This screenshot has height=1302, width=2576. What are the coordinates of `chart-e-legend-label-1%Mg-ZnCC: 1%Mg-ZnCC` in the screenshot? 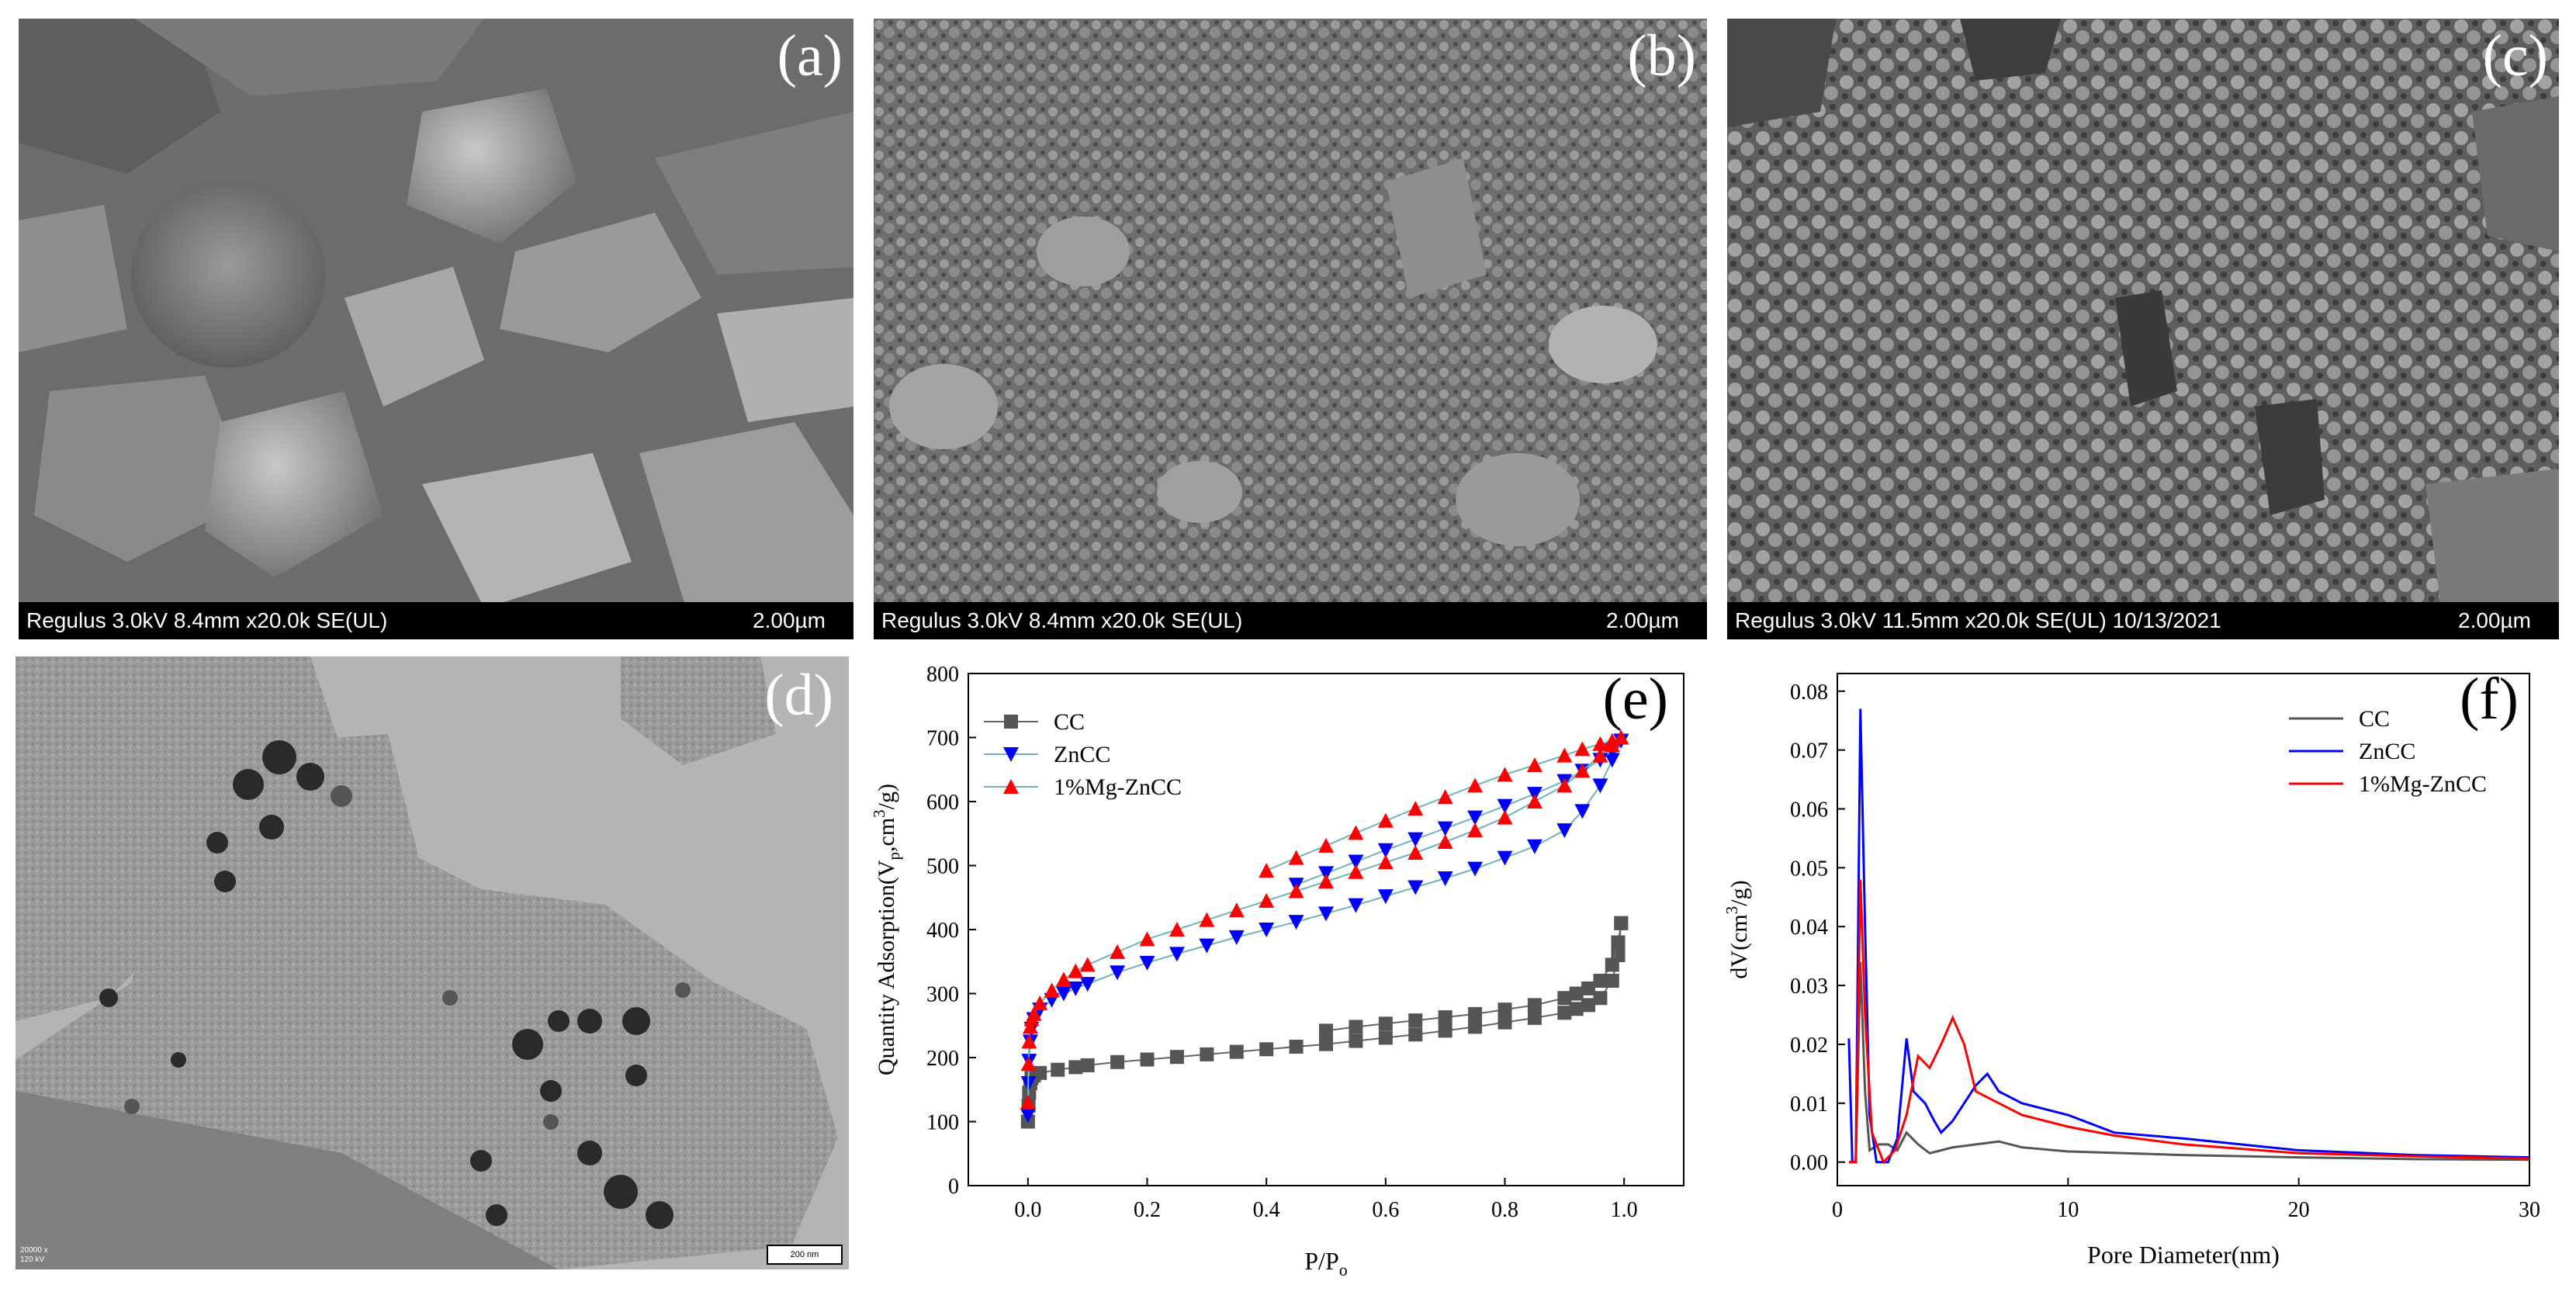 It's located at (1118, 787).